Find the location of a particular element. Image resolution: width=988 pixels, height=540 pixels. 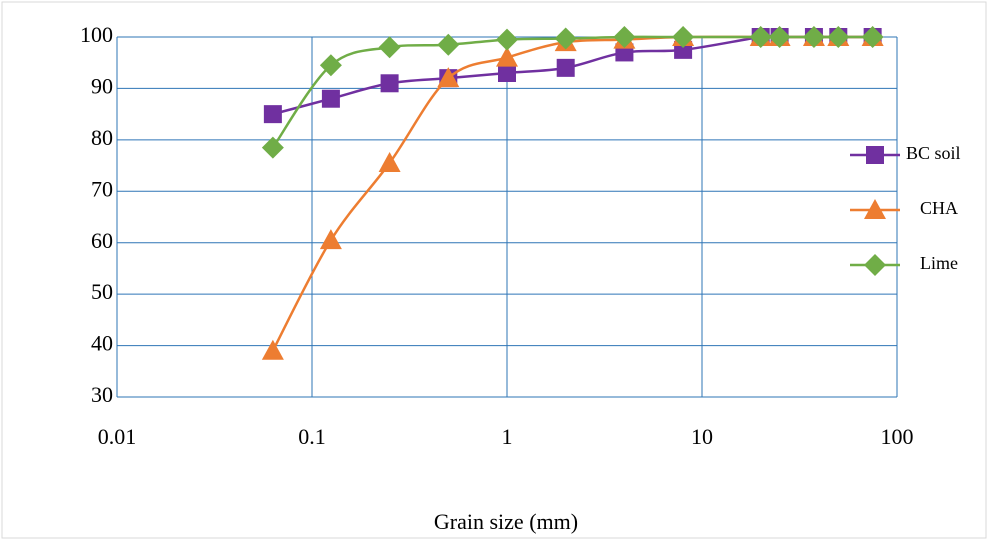

y-tick-label: 90 is located at coordinates (102, 85).